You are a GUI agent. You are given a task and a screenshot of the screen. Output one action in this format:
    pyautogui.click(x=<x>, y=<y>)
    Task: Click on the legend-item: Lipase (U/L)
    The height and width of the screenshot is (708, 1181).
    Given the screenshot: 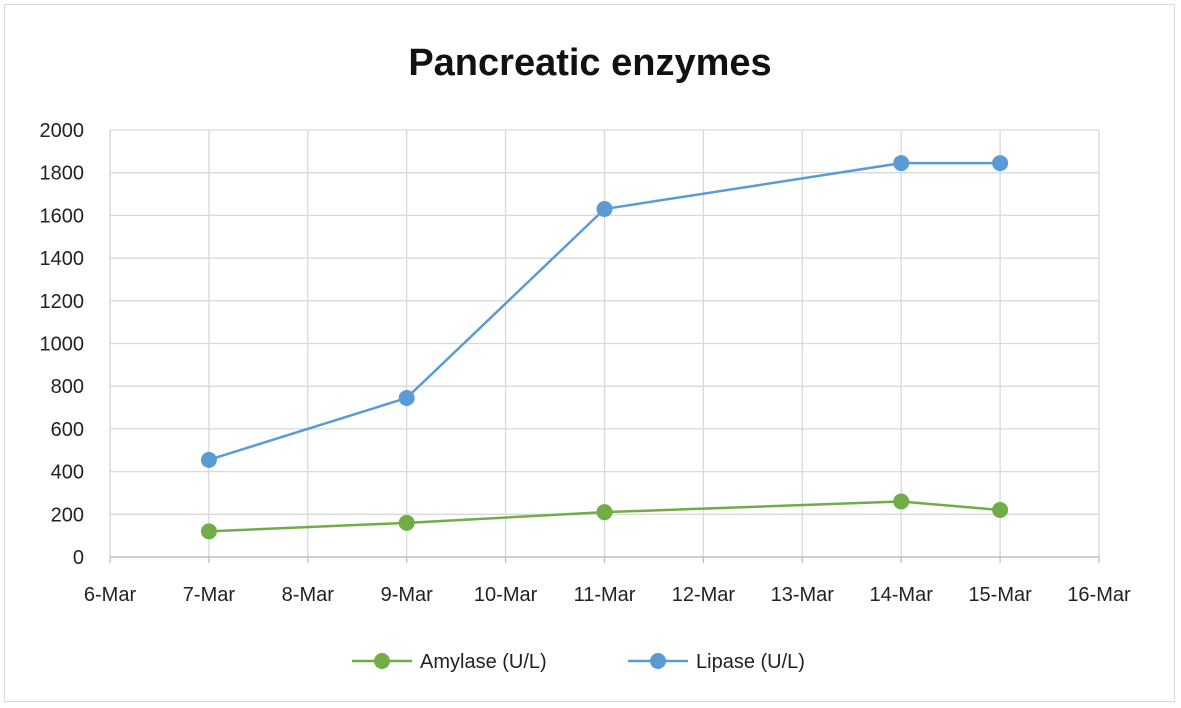 What is the action you would take?
    pyautogui.click(x=716, y=662)
    